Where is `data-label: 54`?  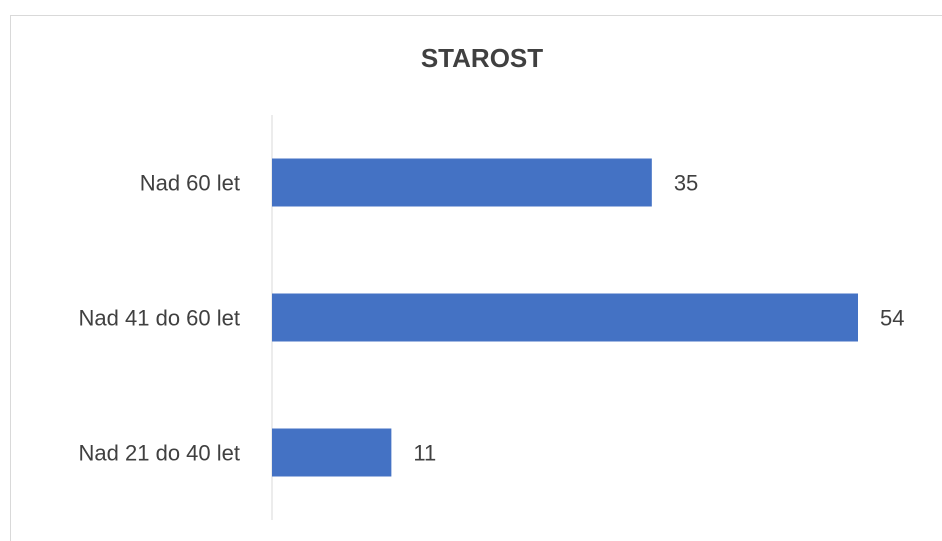 data-label: 54 is located at coordinates (892, 317).